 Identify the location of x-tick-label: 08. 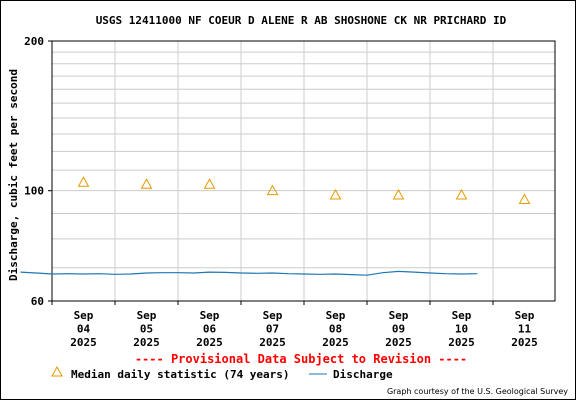
(335, 329).